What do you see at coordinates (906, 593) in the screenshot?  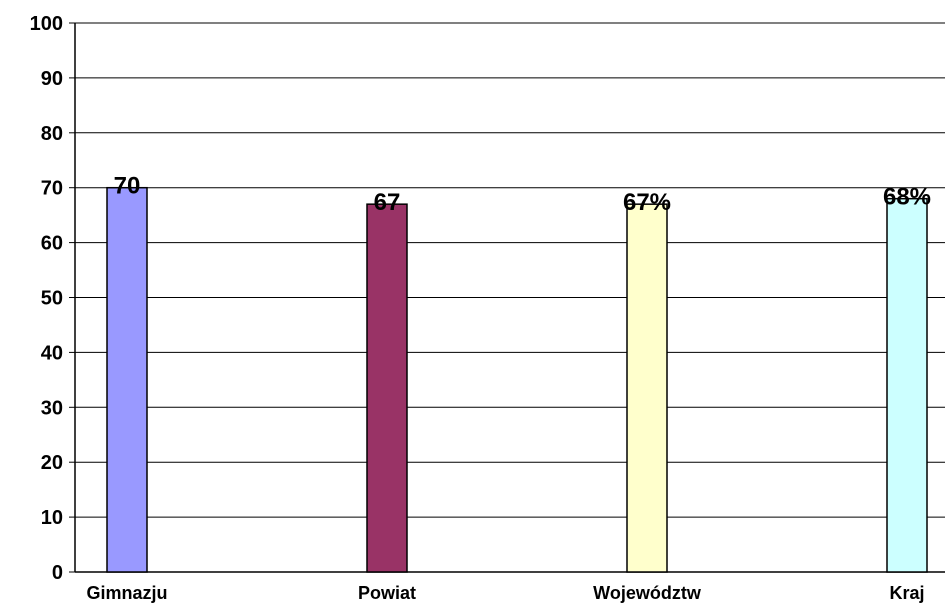 I see `x-tick-label: Kraj` at bounding box center [906, 593].